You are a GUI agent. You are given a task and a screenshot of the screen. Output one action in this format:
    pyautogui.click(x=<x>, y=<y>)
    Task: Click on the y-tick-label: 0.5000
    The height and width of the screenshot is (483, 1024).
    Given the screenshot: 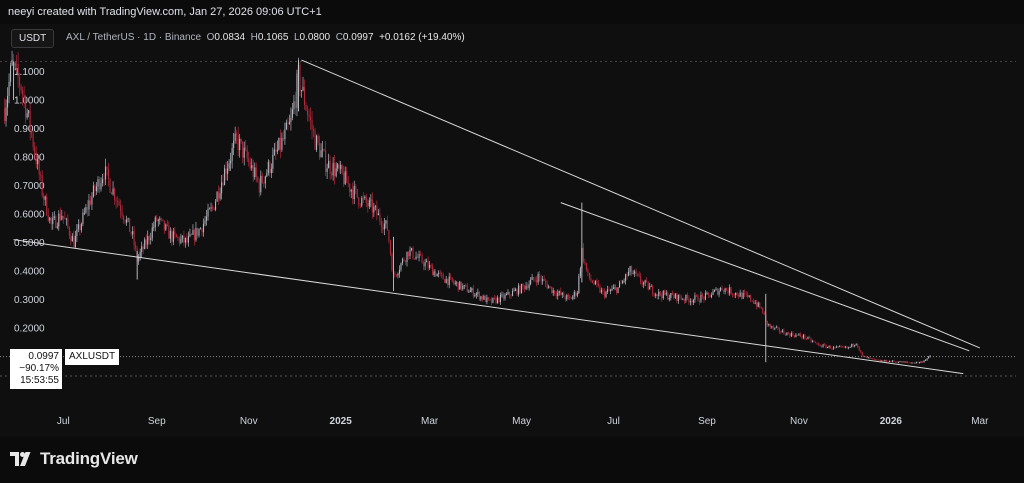 What is the action you would take?
    pyautogui.click(x=29, y=243)
    